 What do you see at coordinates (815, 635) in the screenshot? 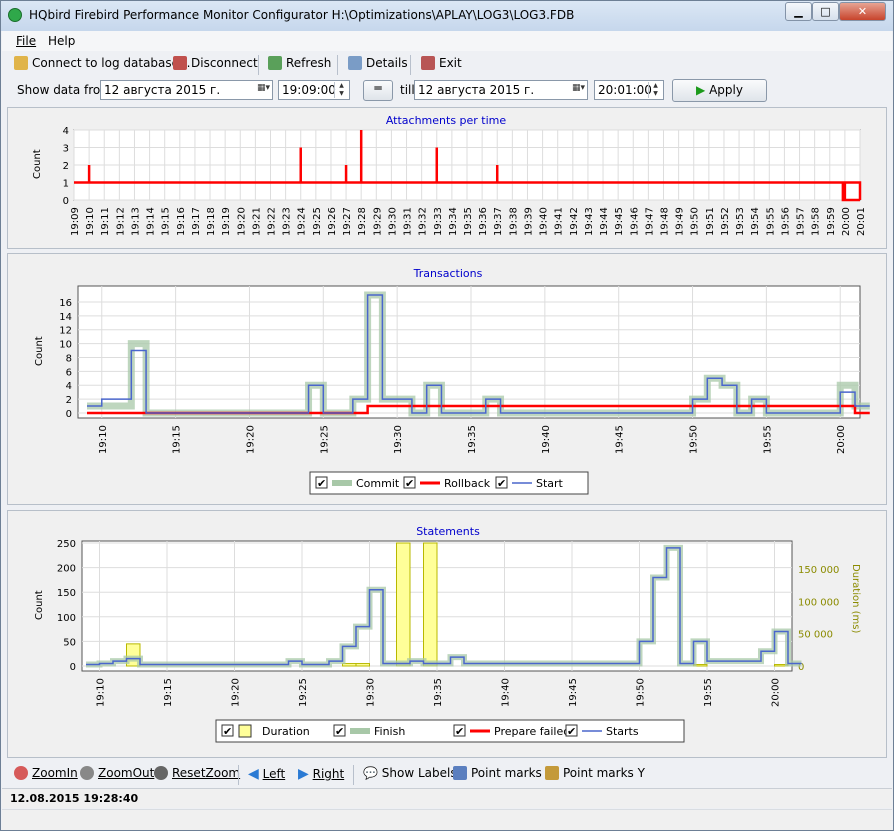
I see `y2-tick-label: 50 000` at bounding box center [815, 635].